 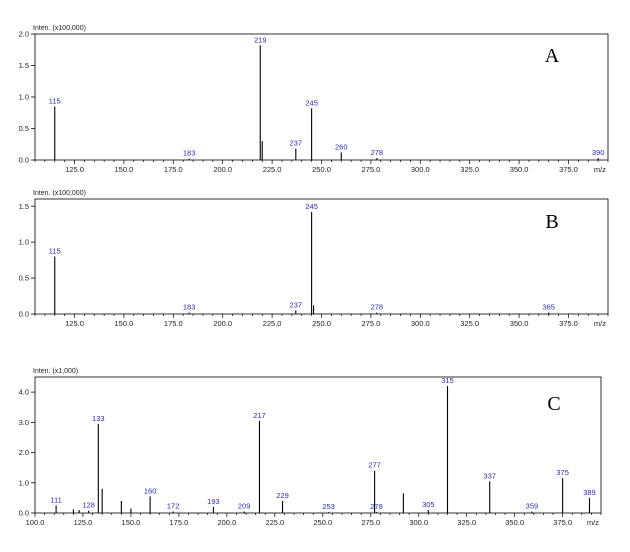 I want to click on y-tick-label: 3.0, so click(x=24, y=422).